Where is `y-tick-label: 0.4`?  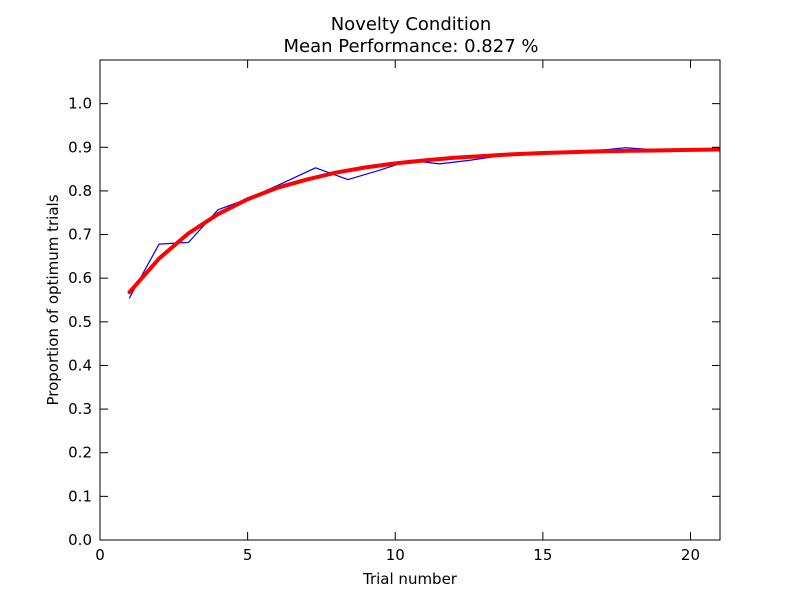 y-tick-label: 0.4 is located at coordinates (80, 365).